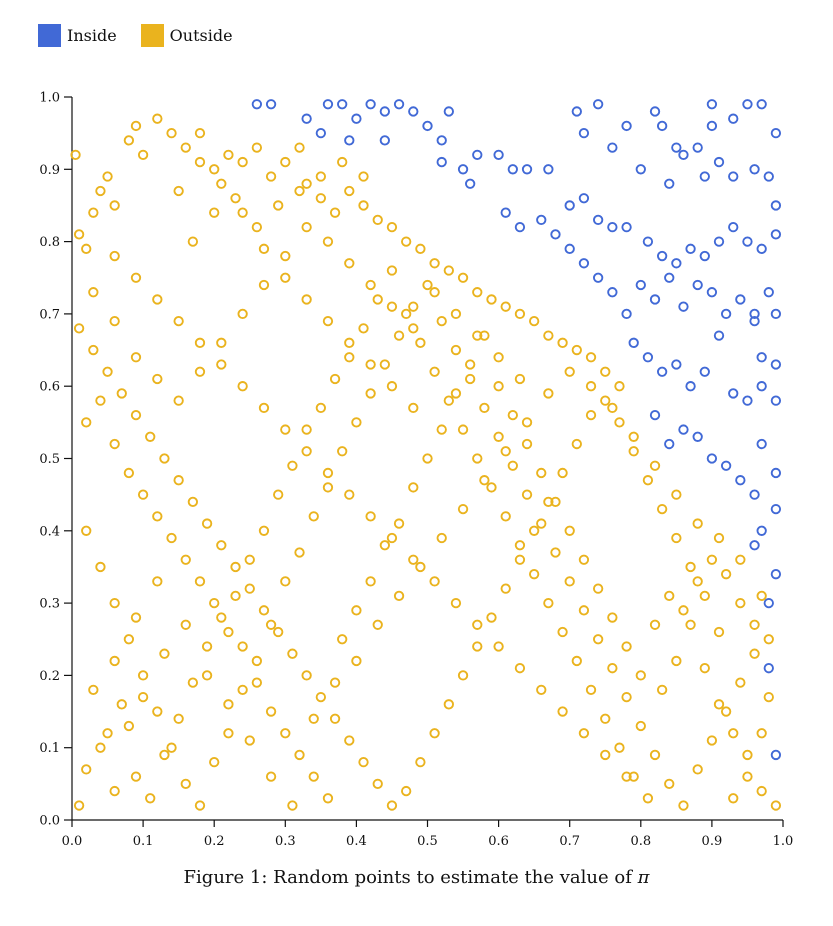  What do you see at coordinates (427, 841) in the screenshot?
I see `x-tick-label: 0.5` at bounding box center [427, 841].